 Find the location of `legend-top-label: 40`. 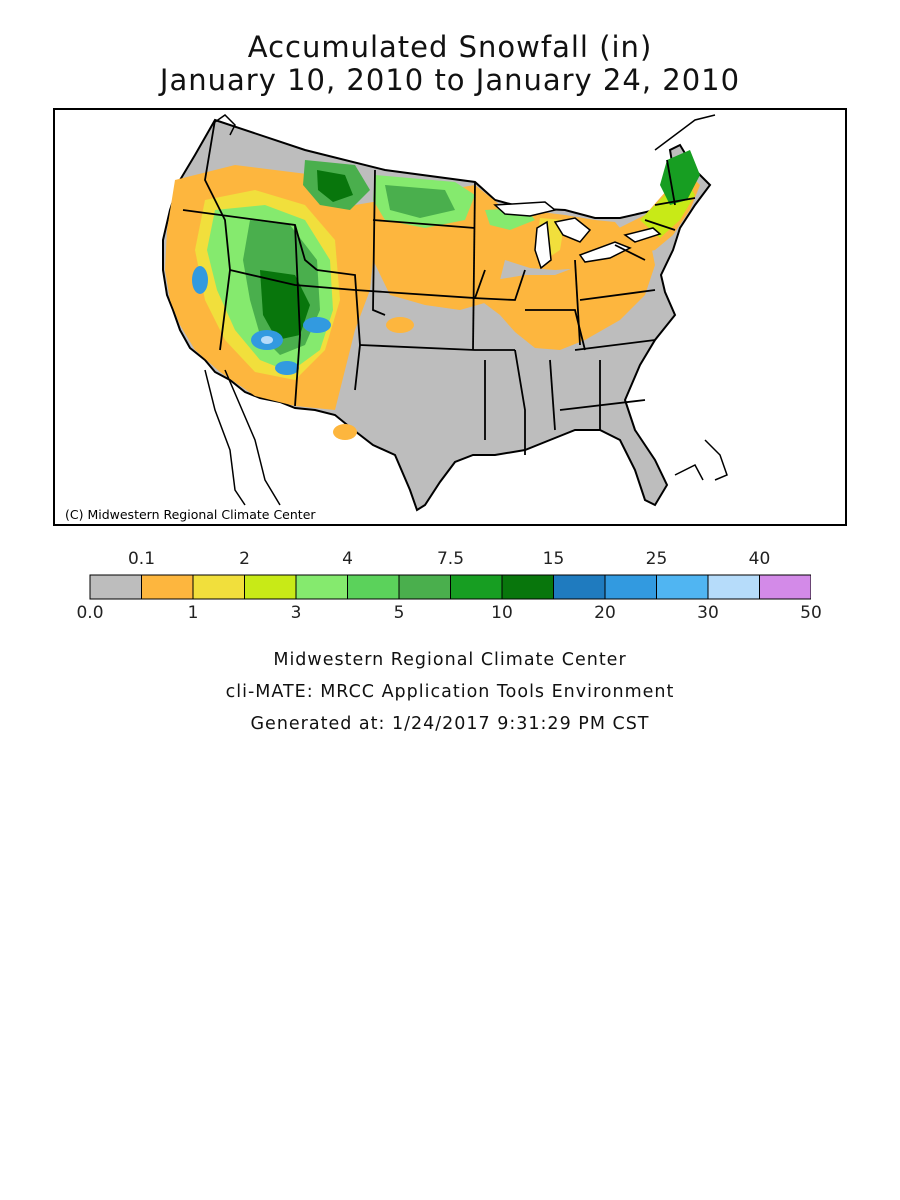

legend-top-label: 40 is located at coordinates (759, 559).